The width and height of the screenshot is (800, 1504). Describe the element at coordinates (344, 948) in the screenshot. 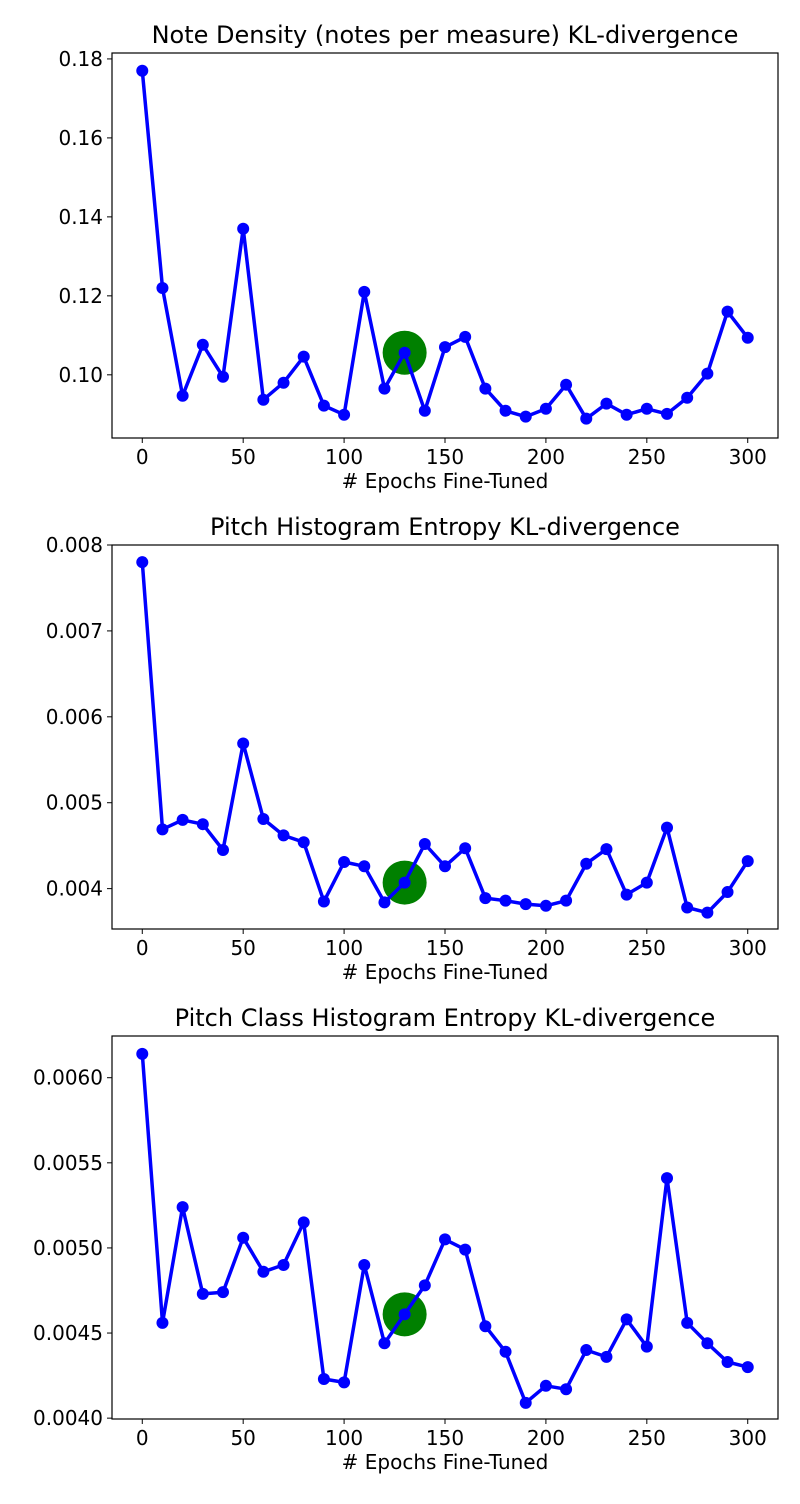

I see `x-tick-label: 100` at that location.